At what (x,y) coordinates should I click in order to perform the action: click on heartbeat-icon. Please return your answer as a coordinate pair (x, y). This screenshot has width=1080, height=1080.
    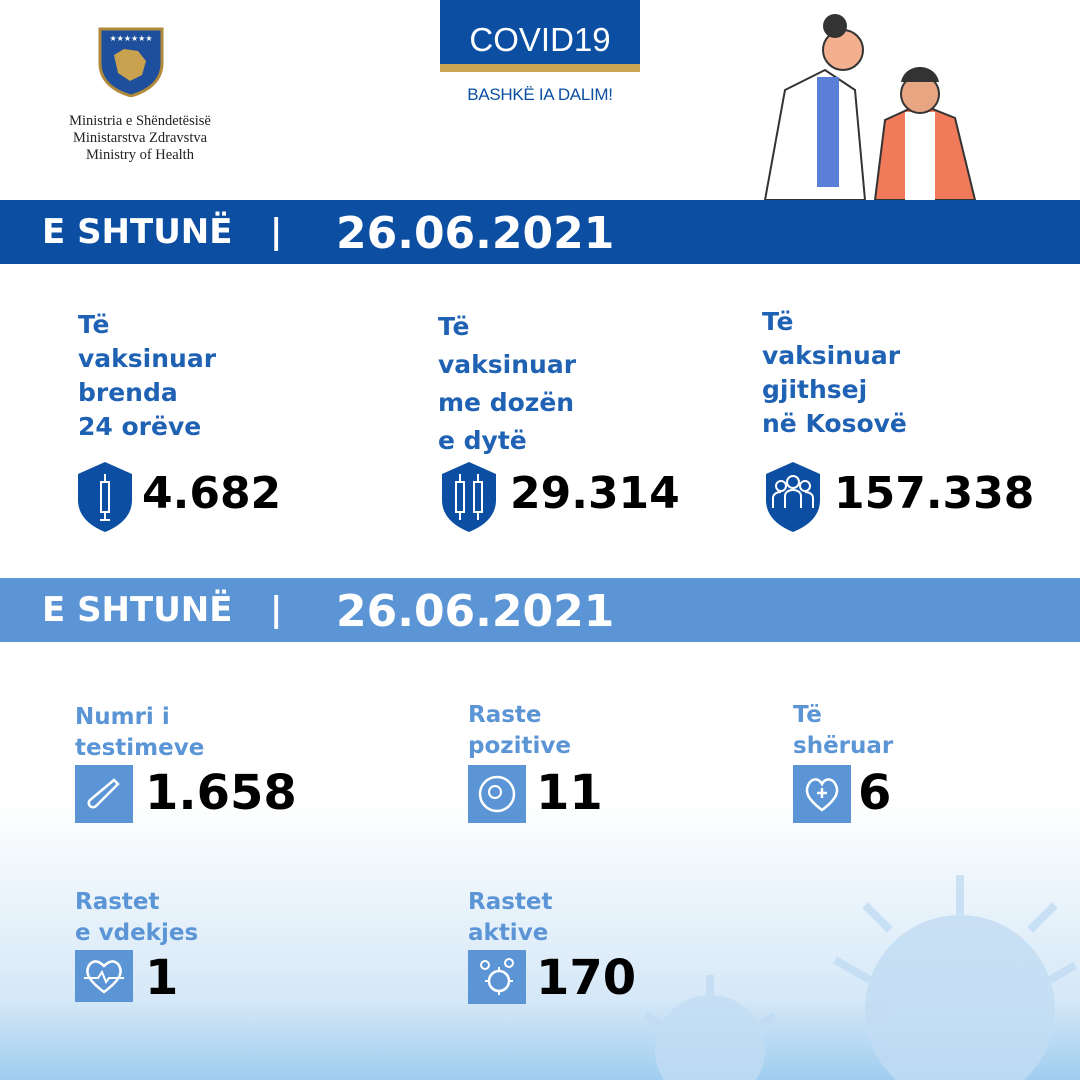
    Looking at the image, I should click on (104, 976).